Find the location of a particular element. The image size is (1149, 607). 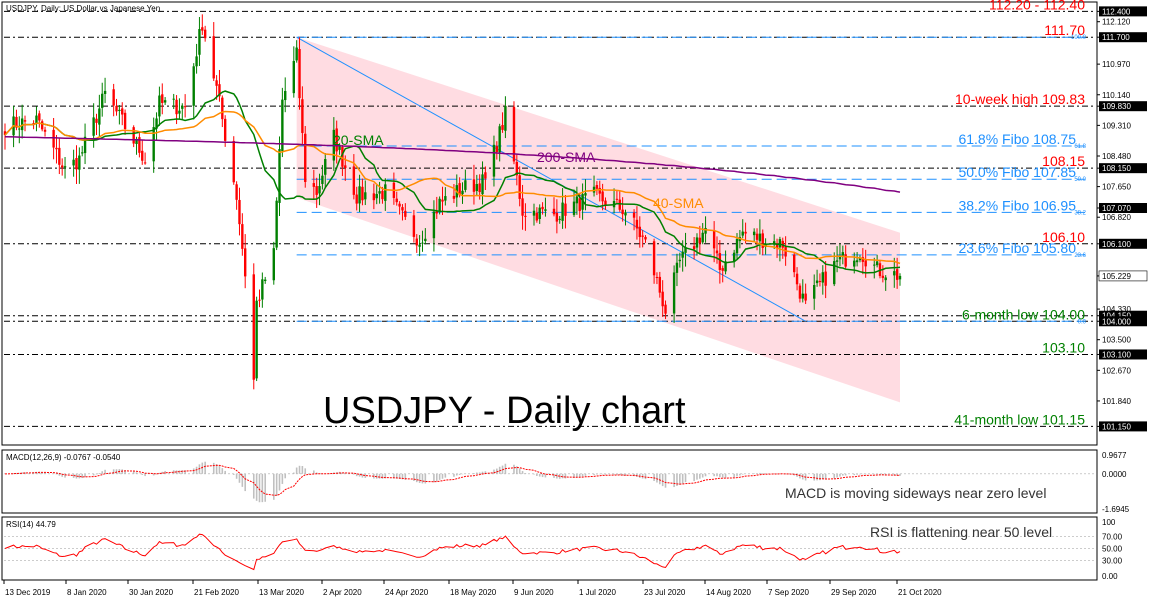

rsi-layer is located at coordinates (549, 552).